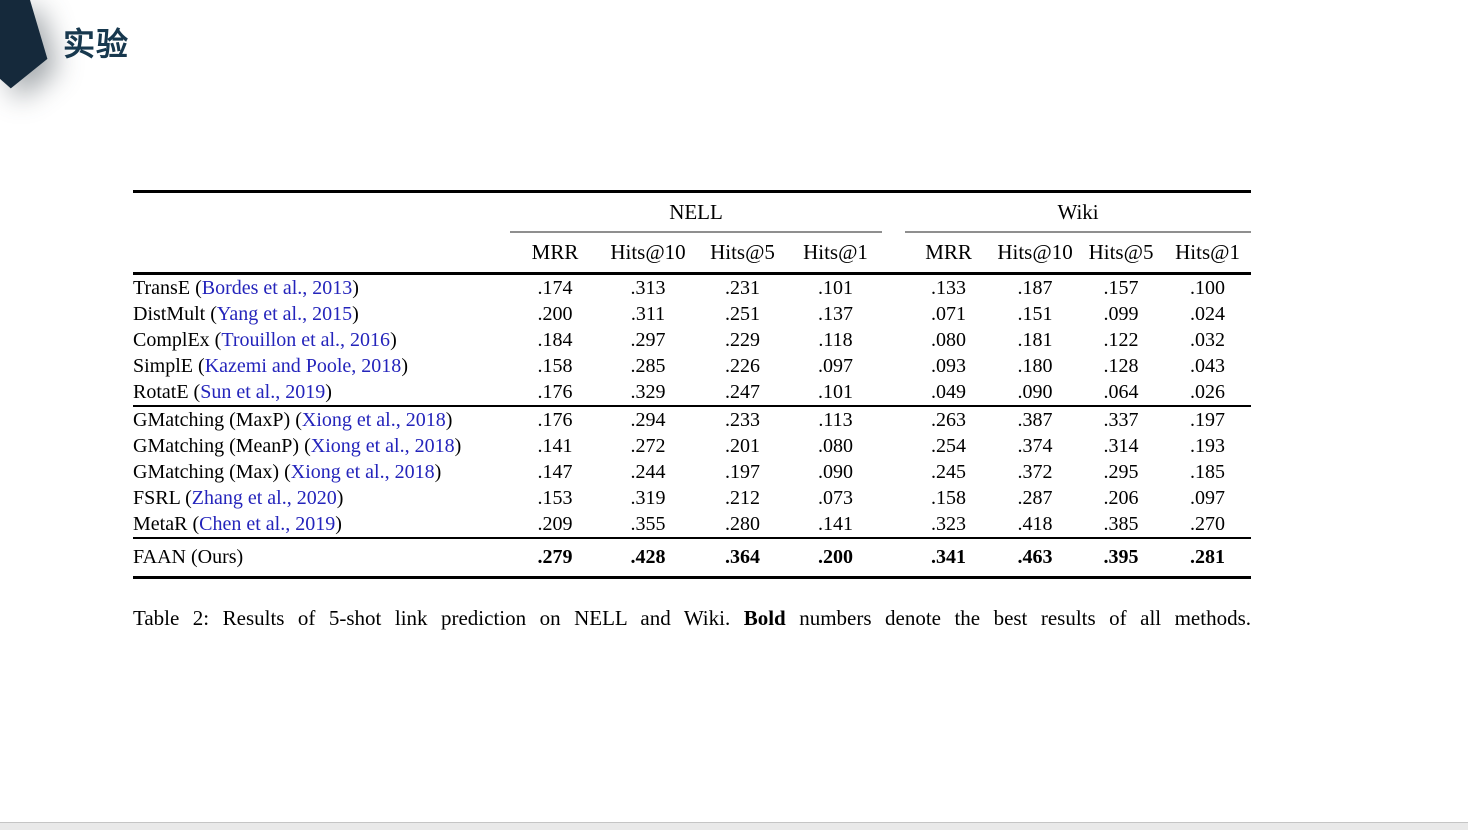  I want to click on method-cell: RotatE (Sun et al., 2019), so click(232, 392).